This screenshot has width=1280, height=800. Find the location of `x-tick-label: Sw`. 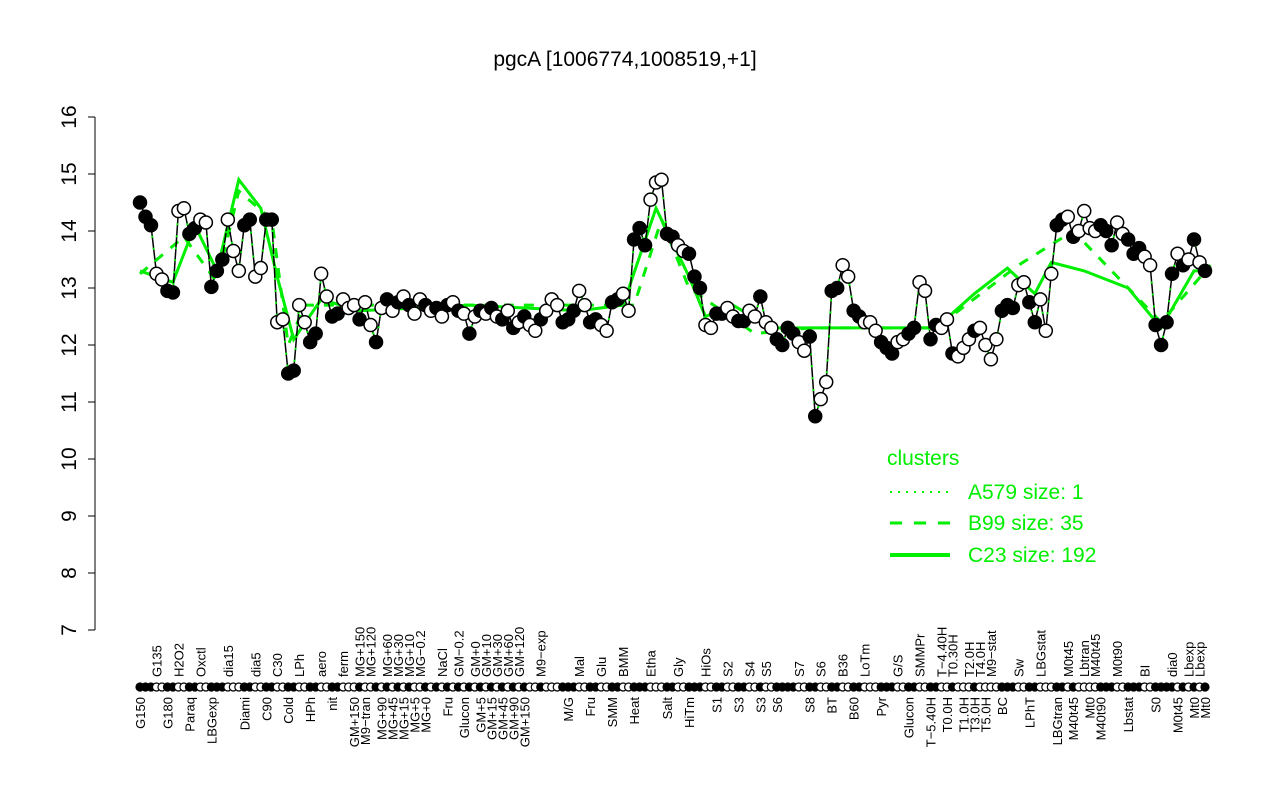

x-tick-label: Sw is located at coordinates (1018, 667).